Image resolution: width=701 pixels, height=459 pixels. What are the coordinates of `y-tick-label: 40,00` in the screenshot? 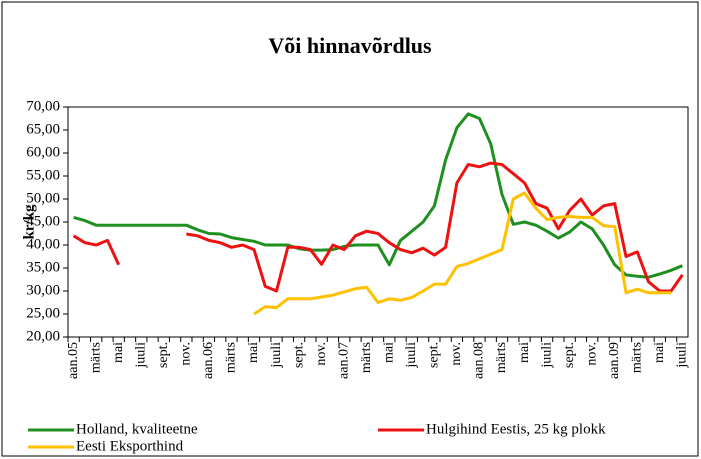 It's located at (43, 244).